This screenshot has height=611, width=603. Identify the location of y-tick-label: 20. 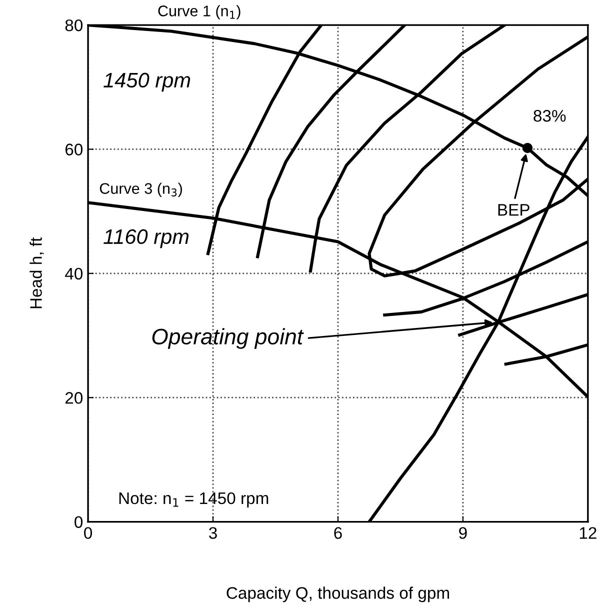
(74, 398).